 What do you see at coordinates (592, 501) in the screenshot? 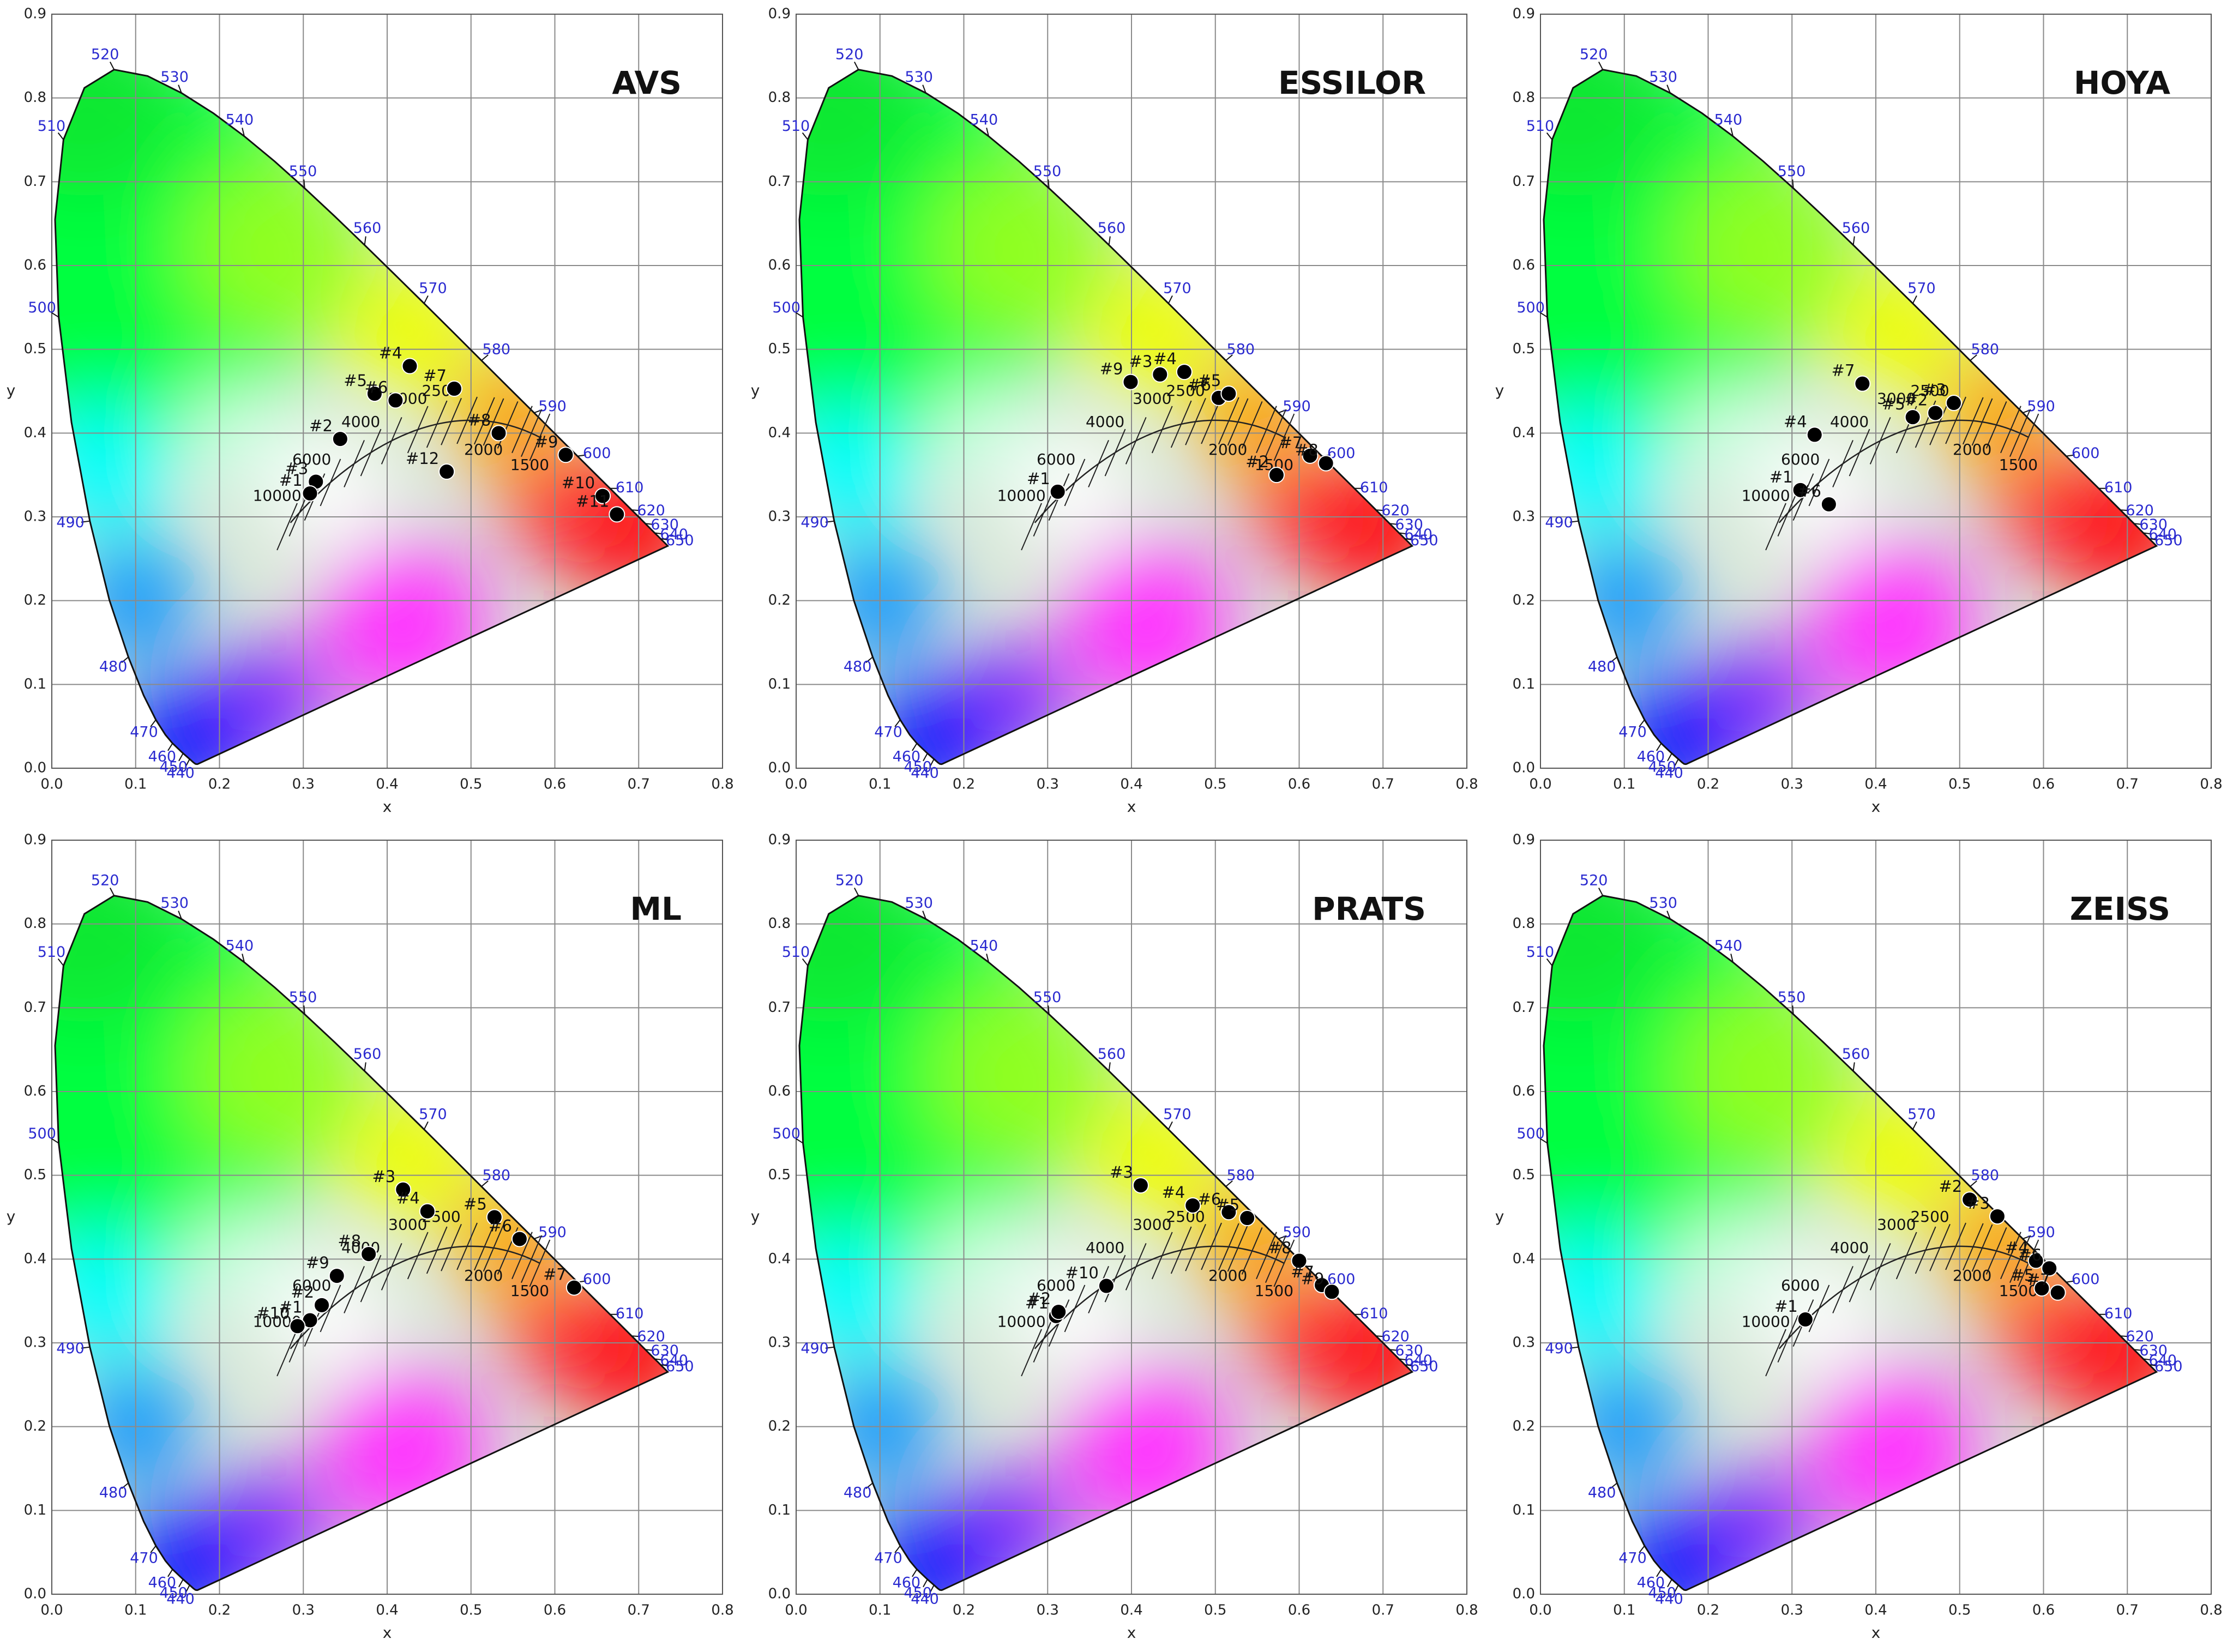
I see `point-label: #11` at bounding box center [592, 501].